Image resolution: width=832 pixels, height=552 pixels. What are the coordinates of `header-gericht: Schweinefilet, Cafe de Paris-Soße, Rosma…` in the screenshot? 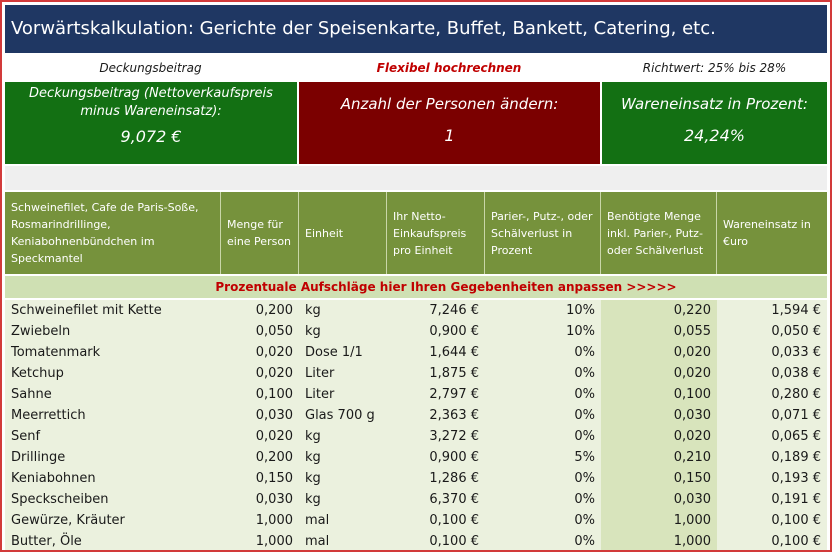 It's located at (113, 233).